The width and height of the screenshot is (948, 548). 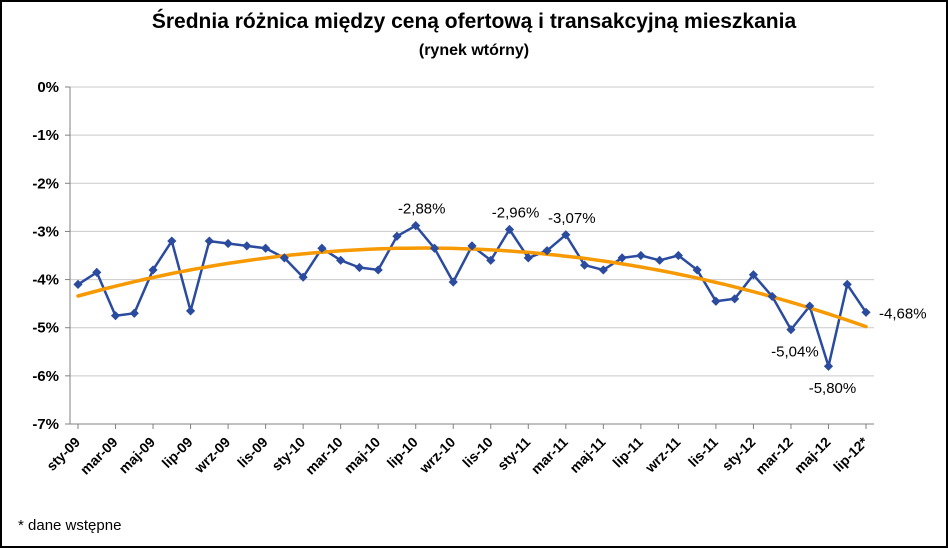 What do you see at coordinates (211, 455) in the screenshot?
I see `x-tick-label: wrz-09` at bounding box center [211, 455].